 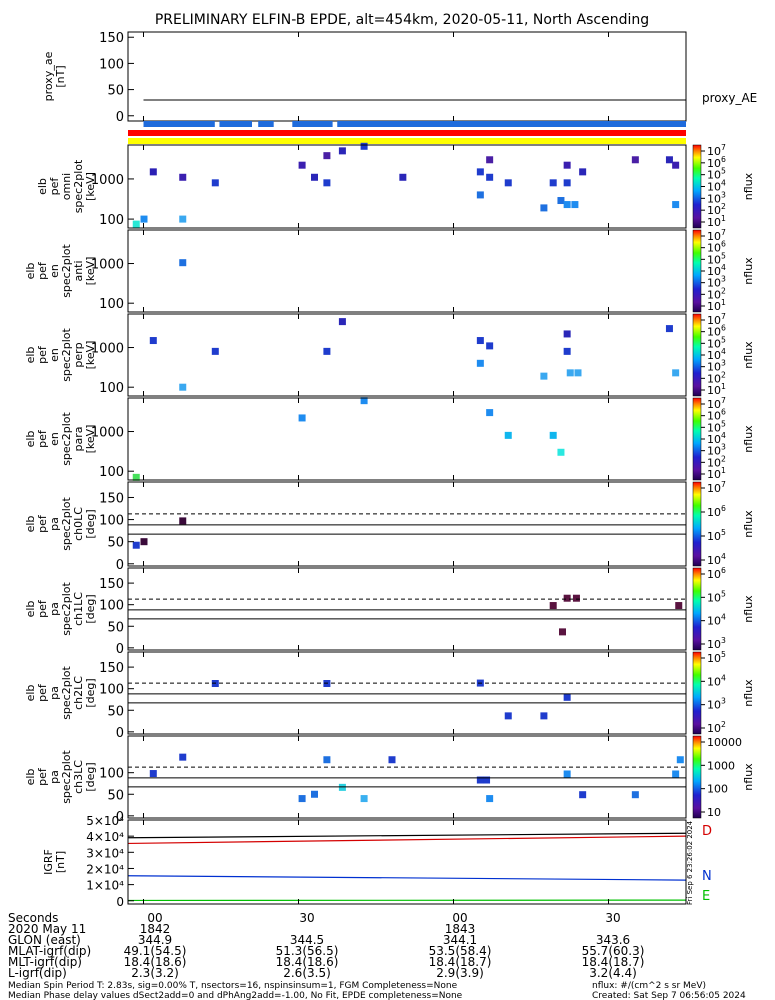 What do you see at coordinates (78, 693) in the screenshot?
I see `ch2-ylabel: ch2LC` at bounding box center [78, 693].